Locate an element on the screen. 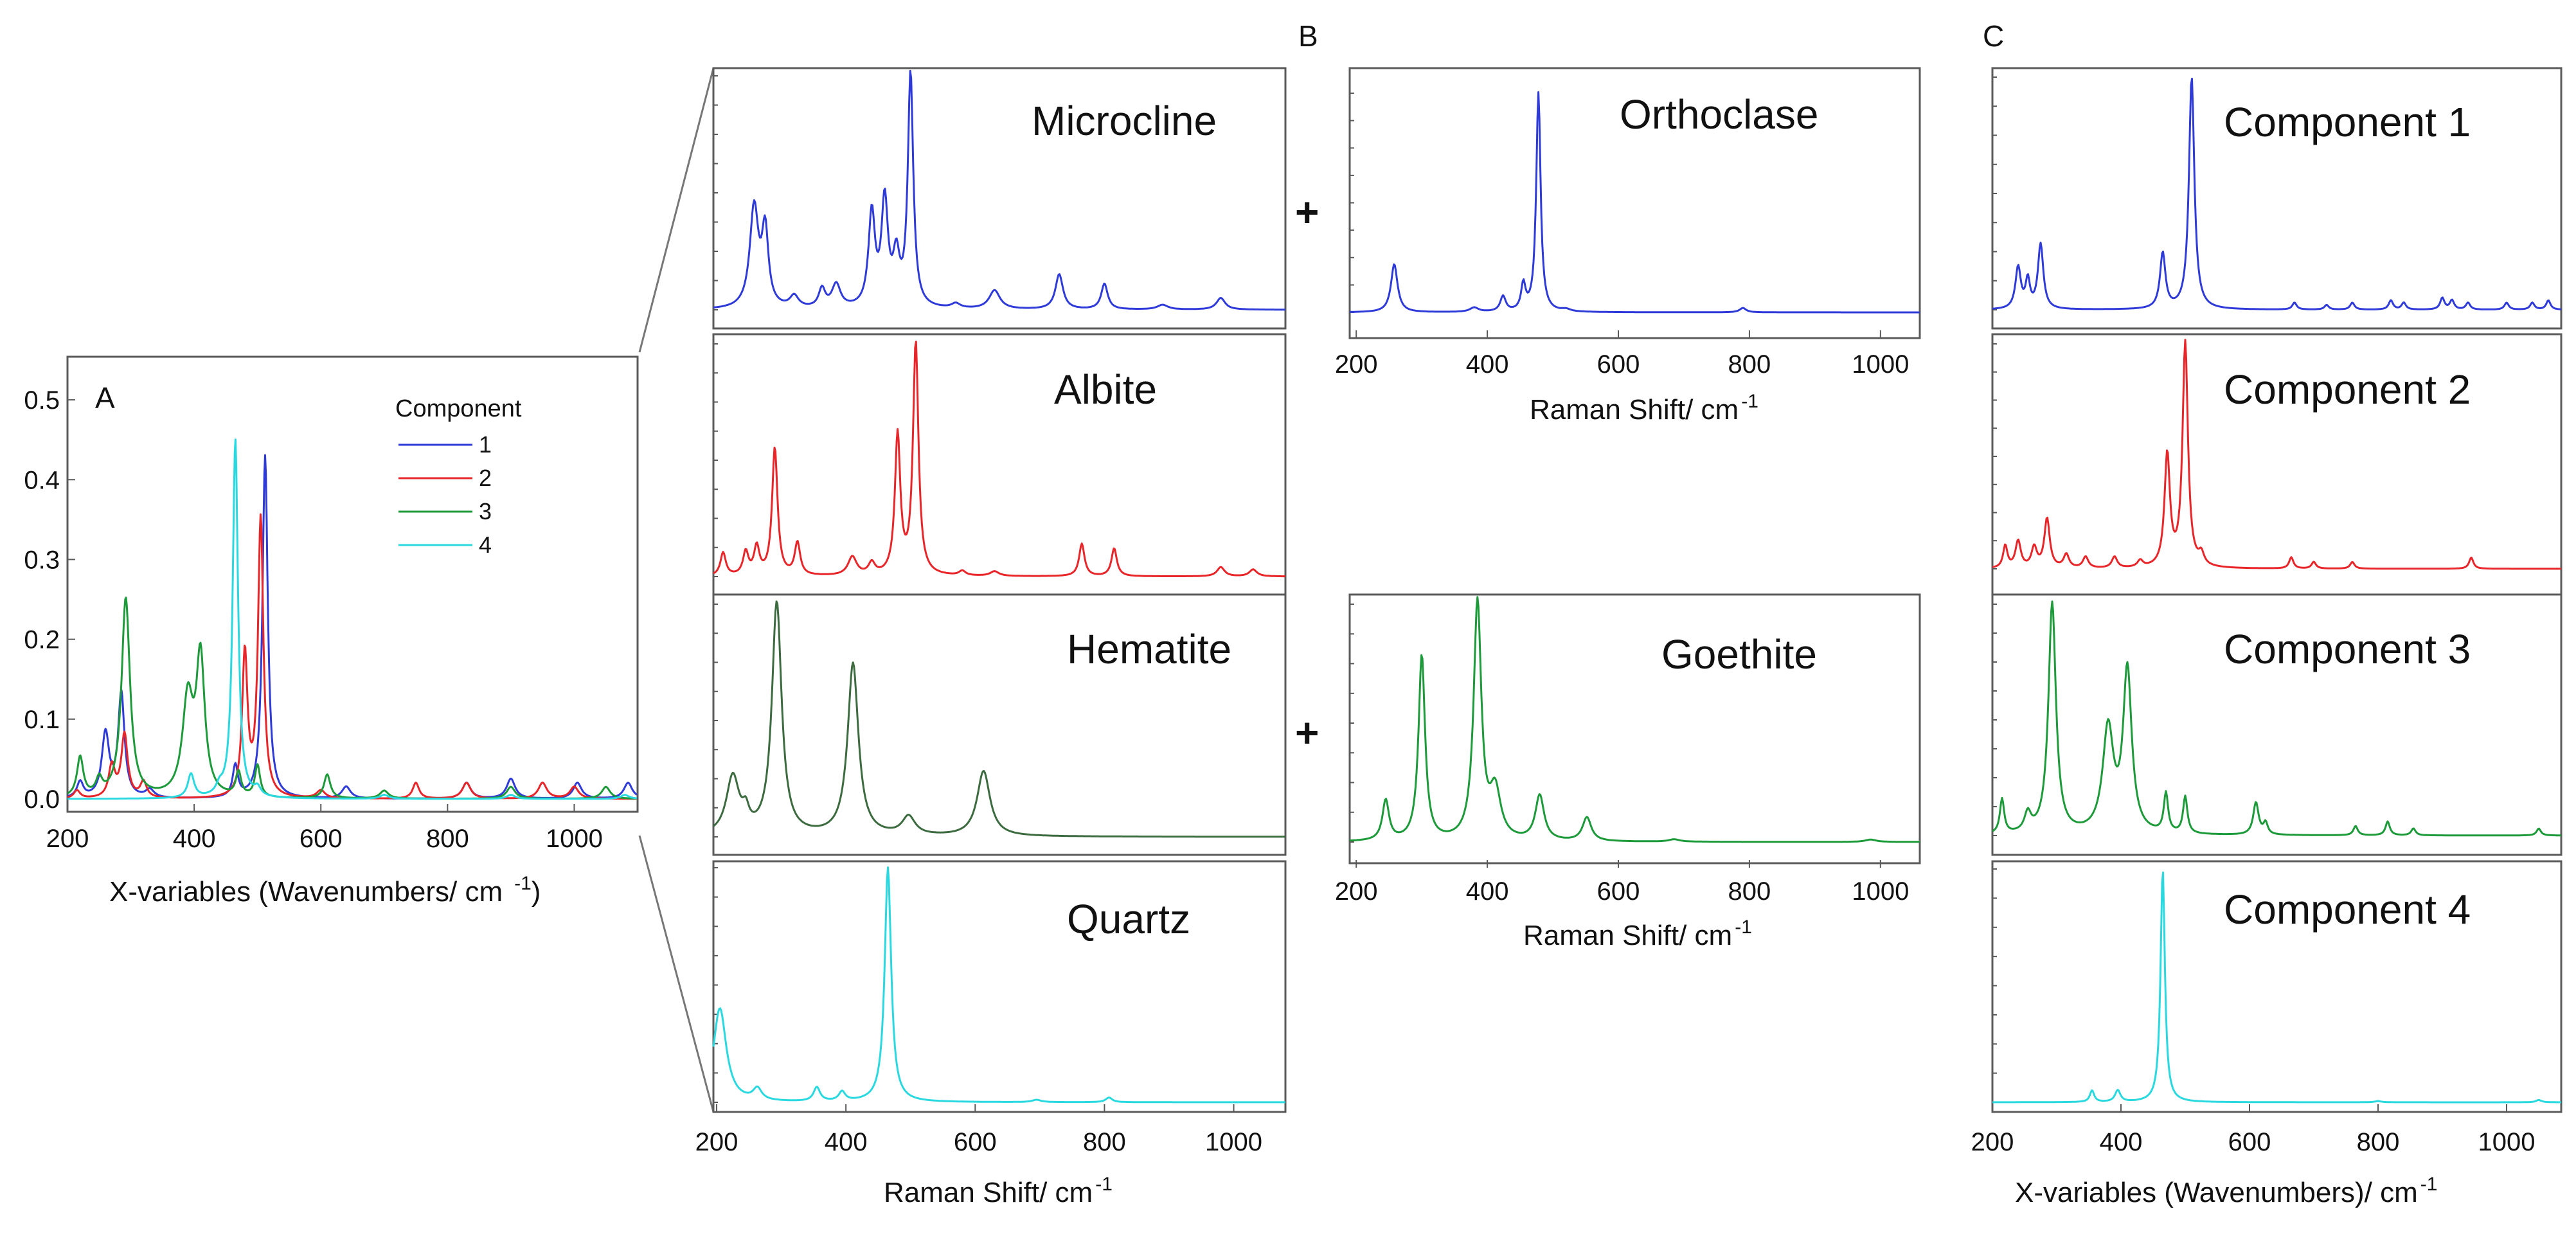 This screenshot has height=1236, width=2576. panel-a-x-tick-label: 400 is located at coordinates (194, 839).